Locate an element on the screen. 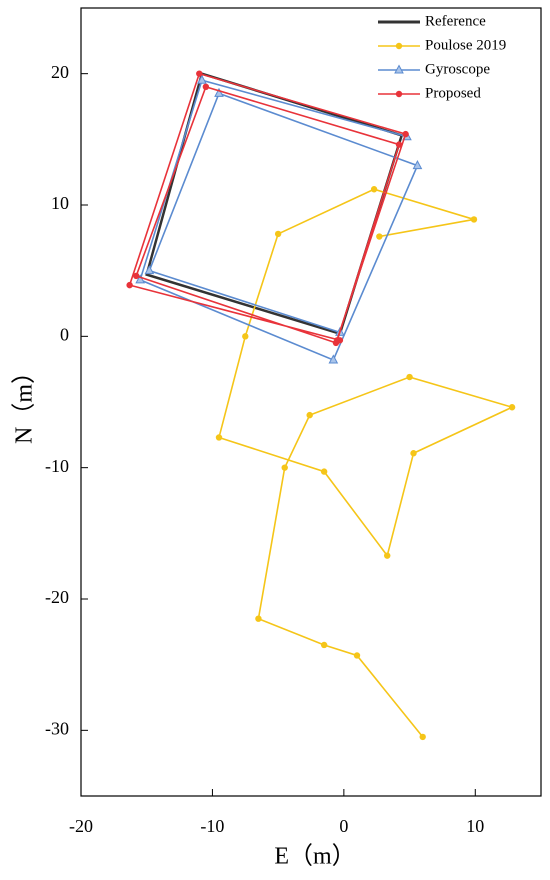  y-tick-label: -20 is located at coordinates (57, 597).